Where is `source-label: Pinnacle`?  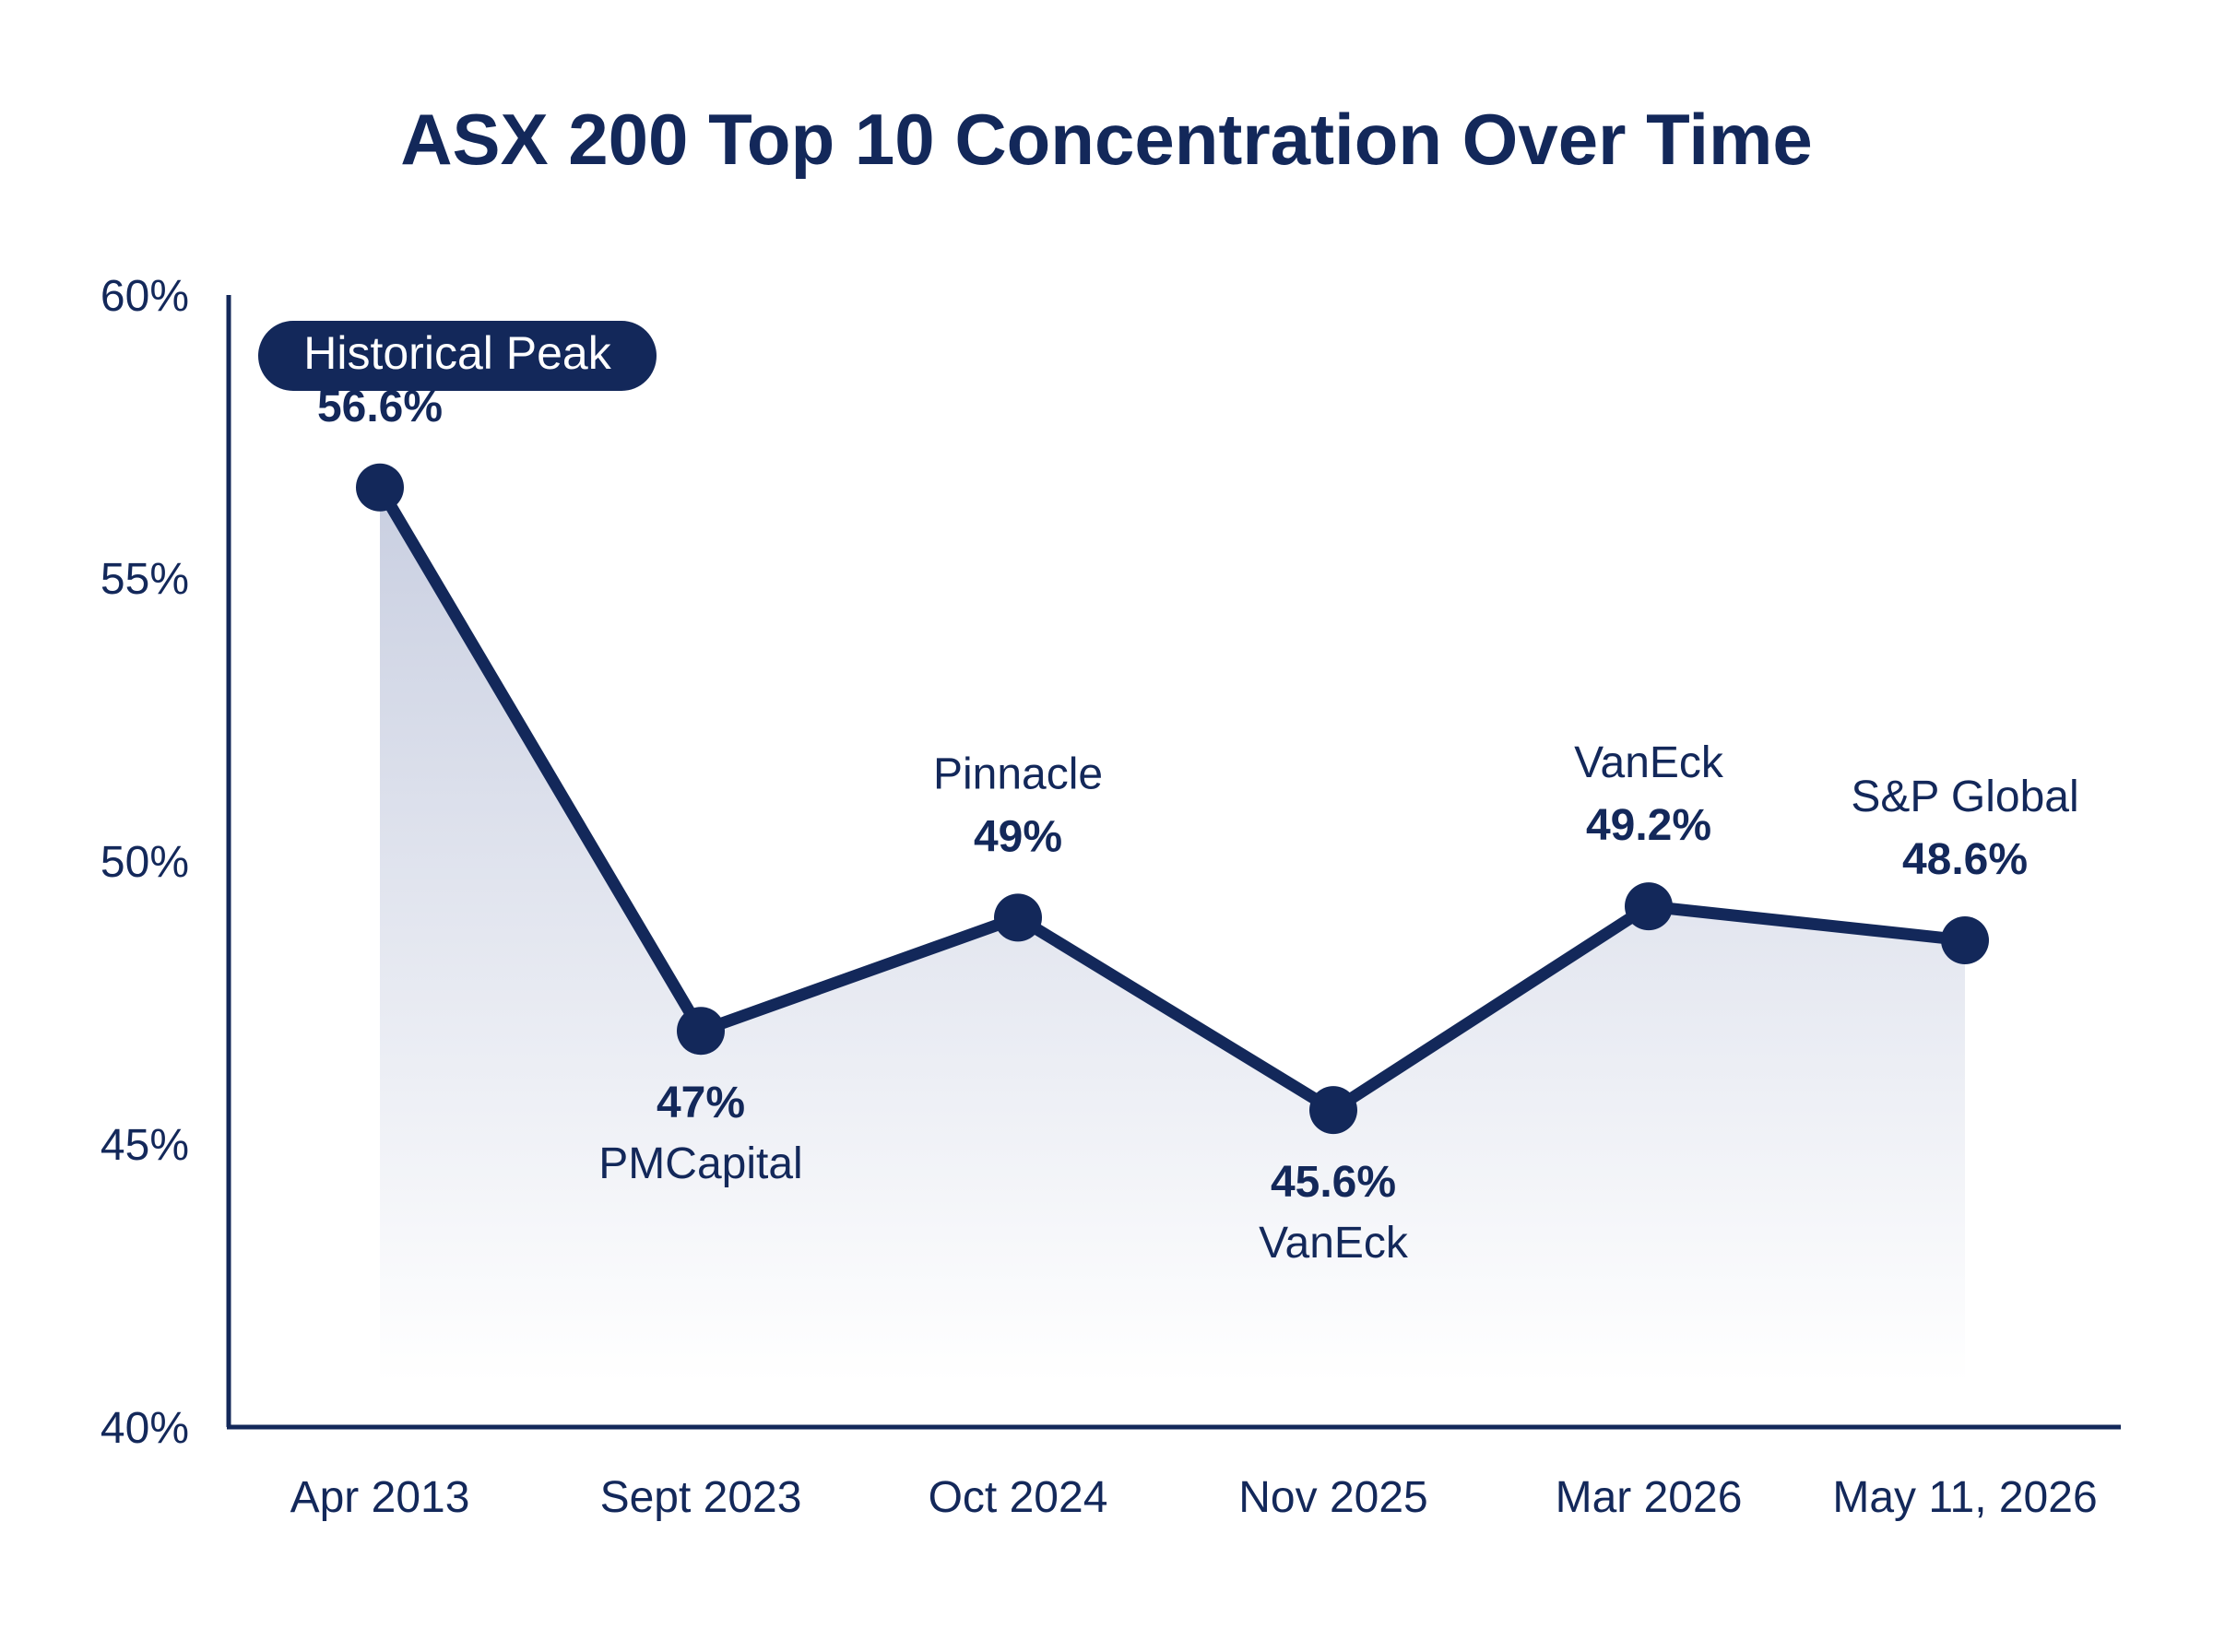 source-label: Pinnacle is located at coordinates (1018, 773).